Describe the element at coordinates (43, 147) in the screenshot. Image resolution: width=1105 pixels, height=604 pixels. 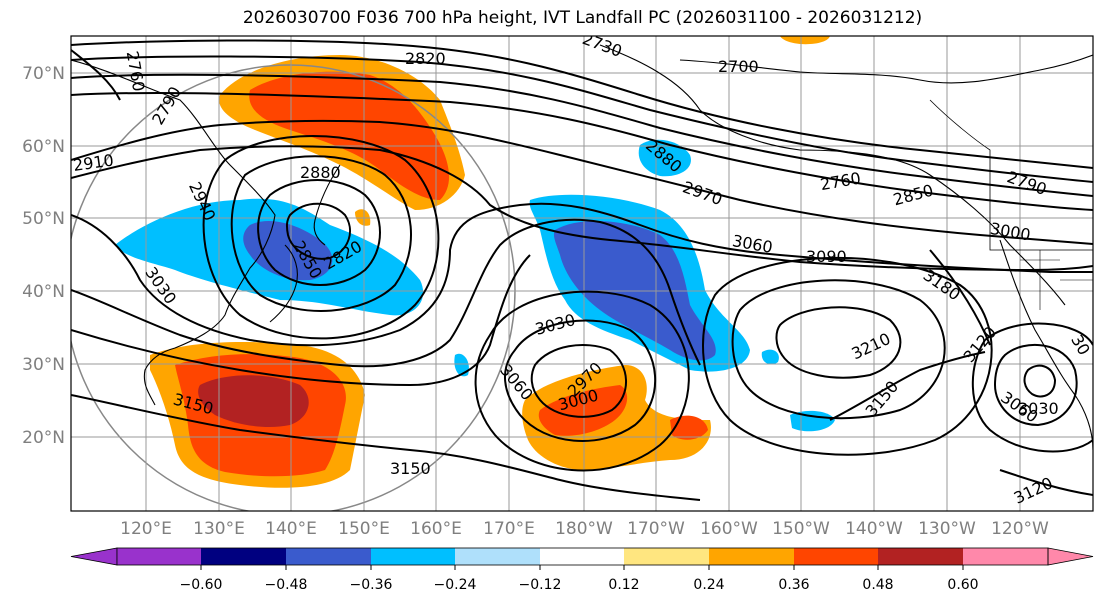
I see `lat-label: 60°N` at that location.